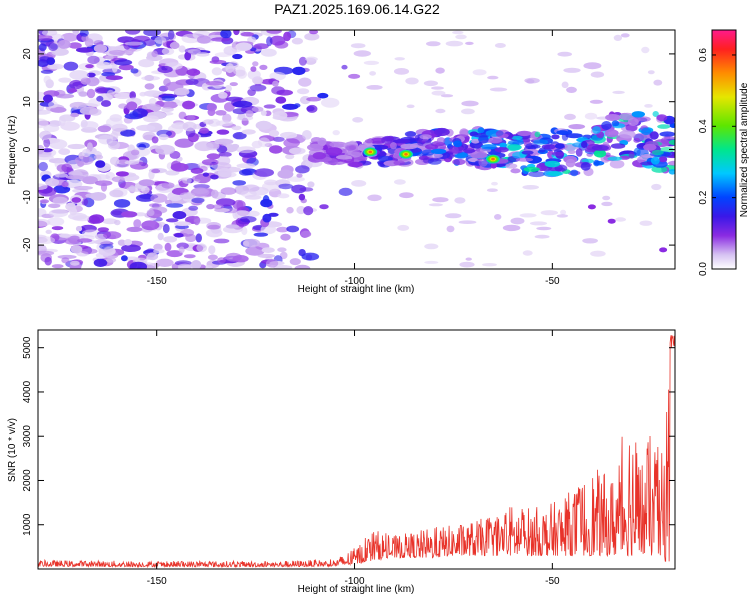 Image resolution: width=750 pixels, height=600 pixels. What do you see at coordinates (27, 391) in the screenshot?
I see `snr-y-tick-label: 4000` at bounding box center [27, 391].